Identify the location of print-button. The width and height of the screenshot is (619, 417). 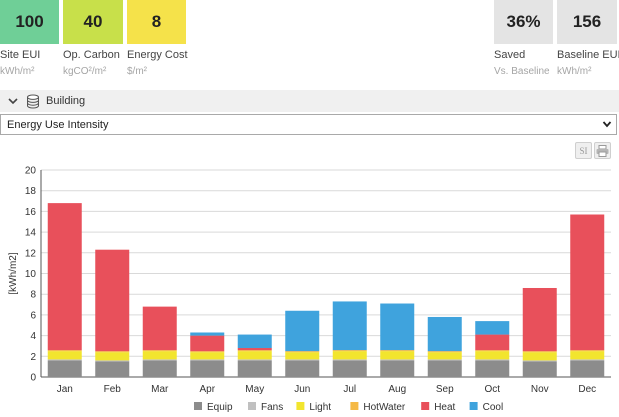
(602, 150).